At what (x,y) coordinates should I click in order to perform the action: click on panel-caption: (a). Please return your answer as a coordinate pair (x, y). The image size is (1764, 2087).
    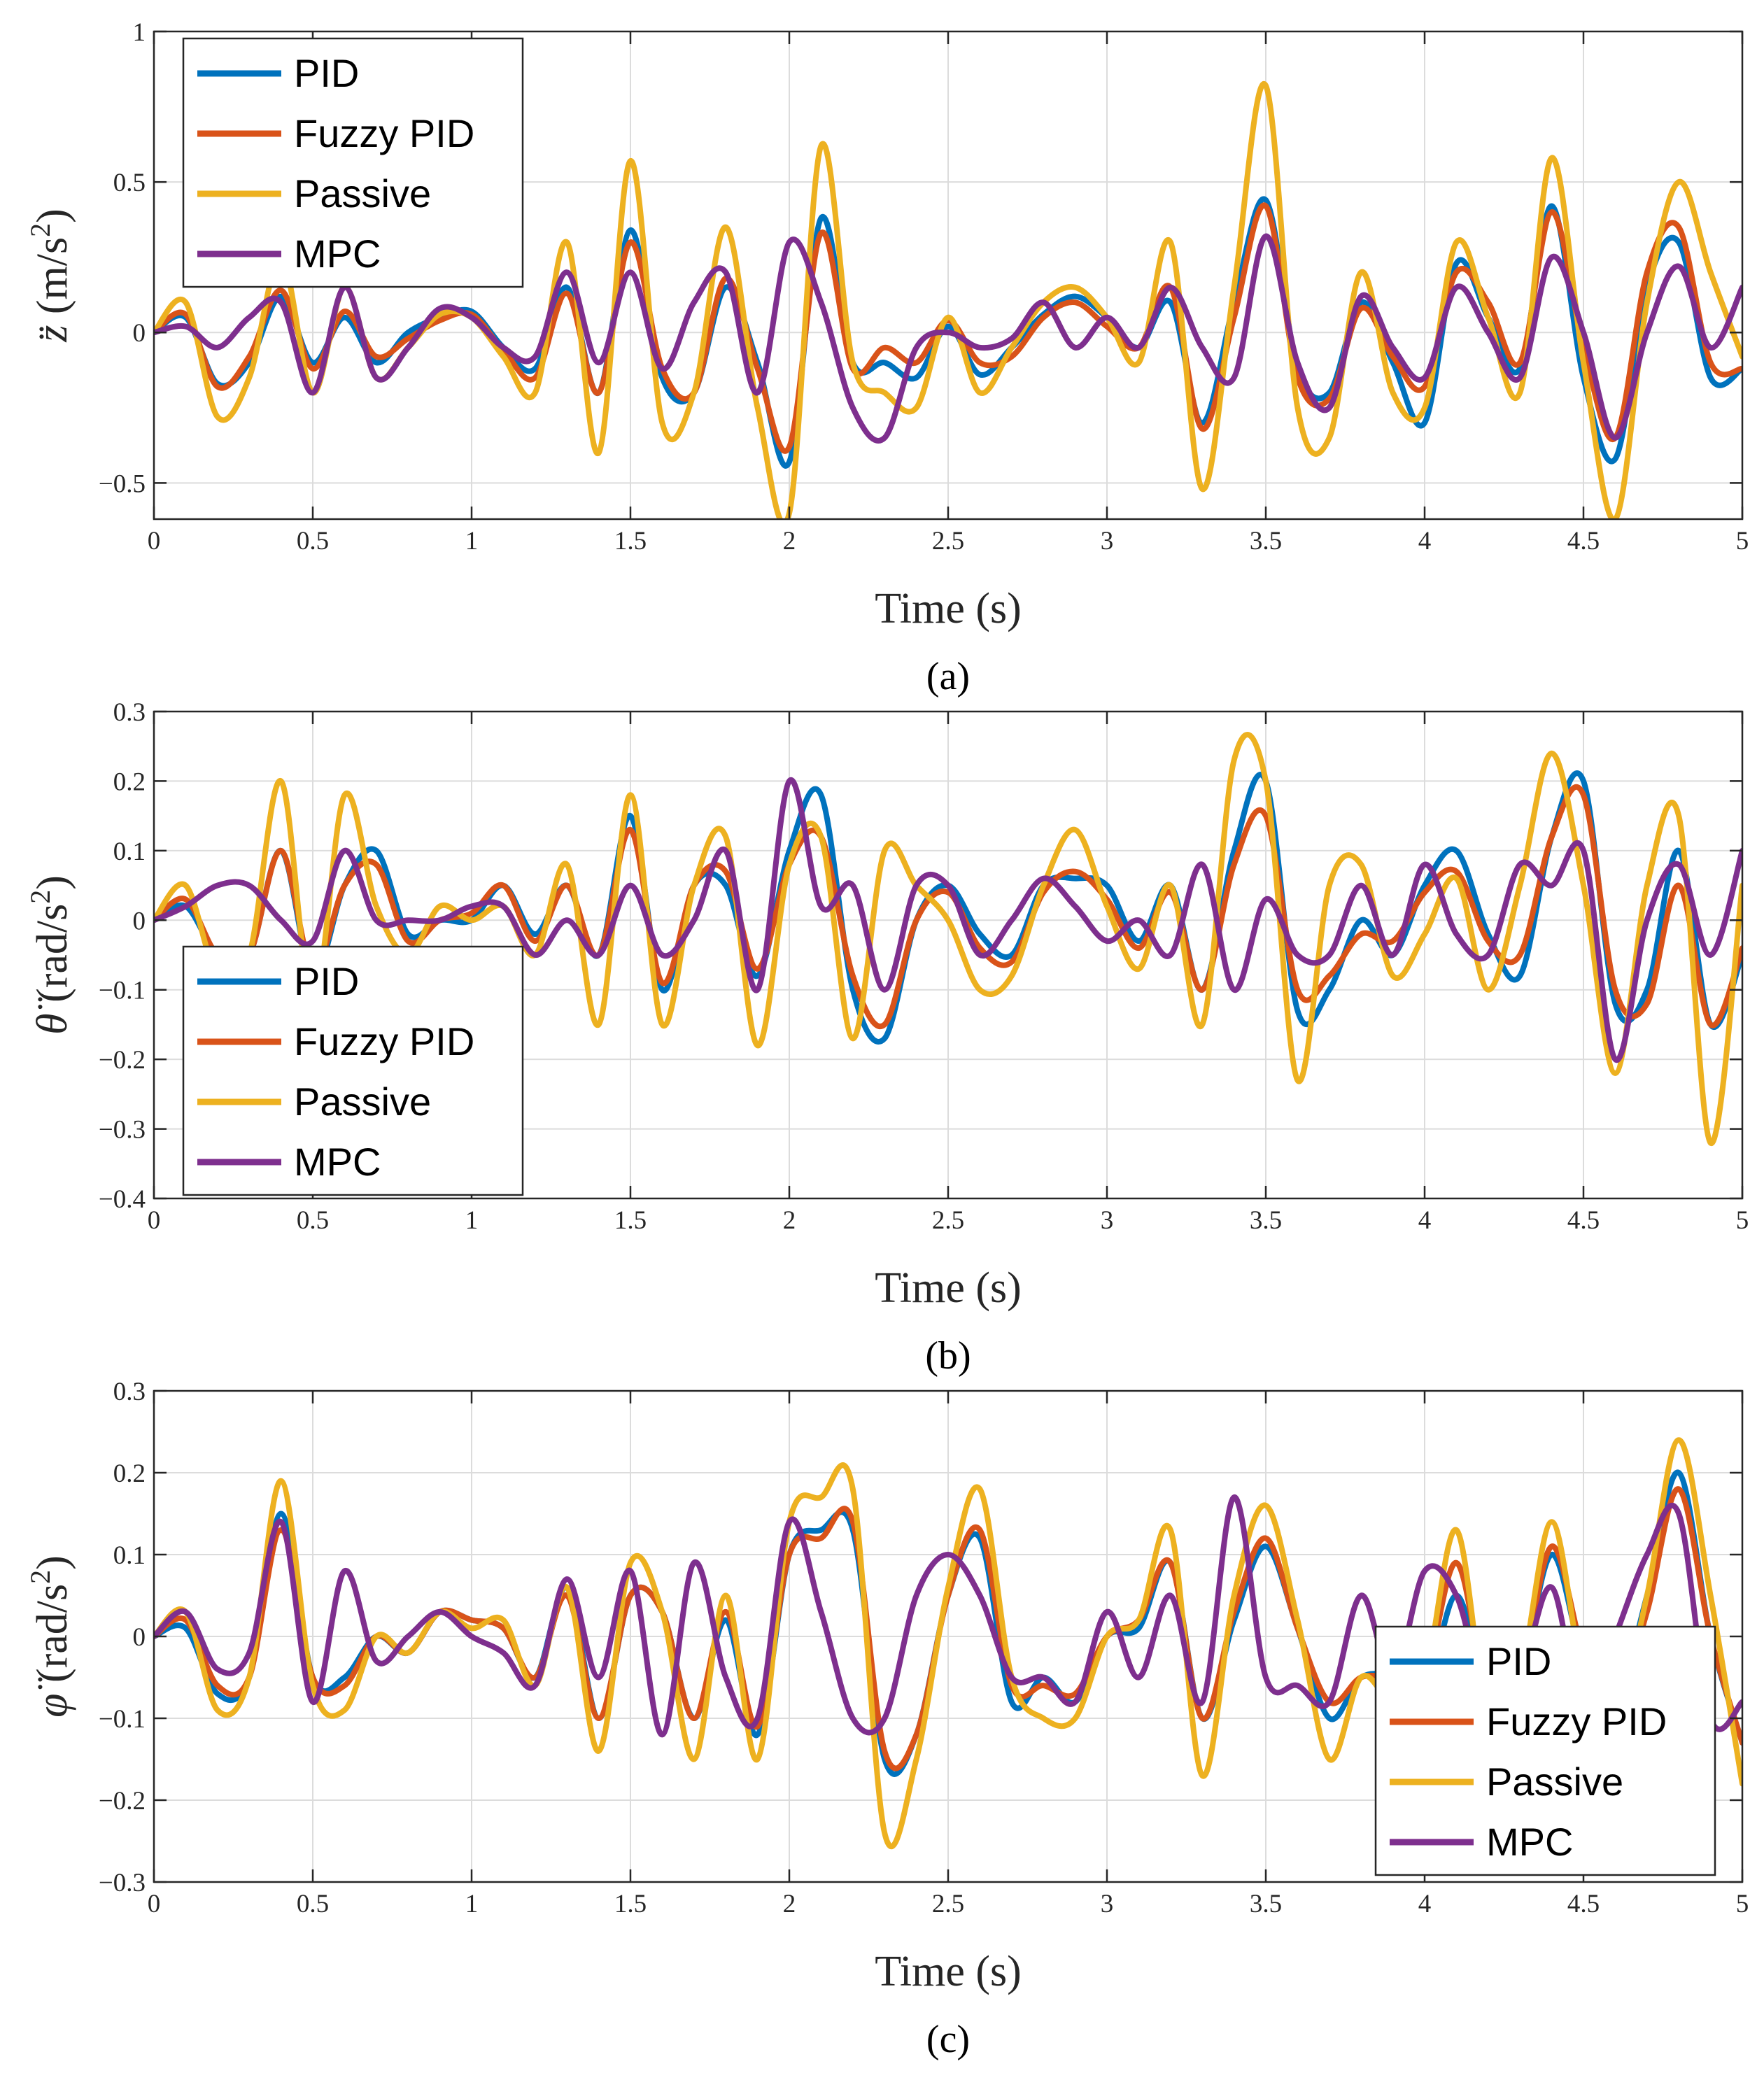
    Looking at the image, I should click on (948, 676).